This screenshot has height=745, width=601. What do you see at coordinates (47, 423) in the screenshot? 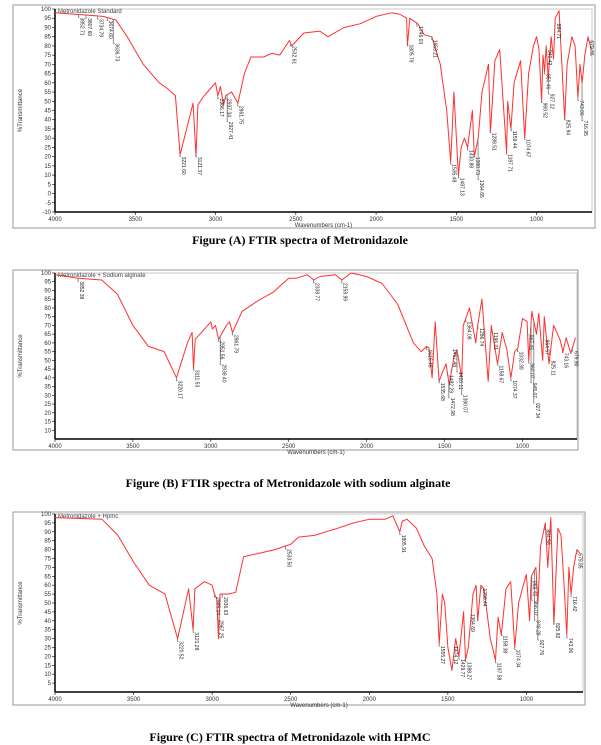
I see `y-tick-label: 15` at bounding box center [47, 423].